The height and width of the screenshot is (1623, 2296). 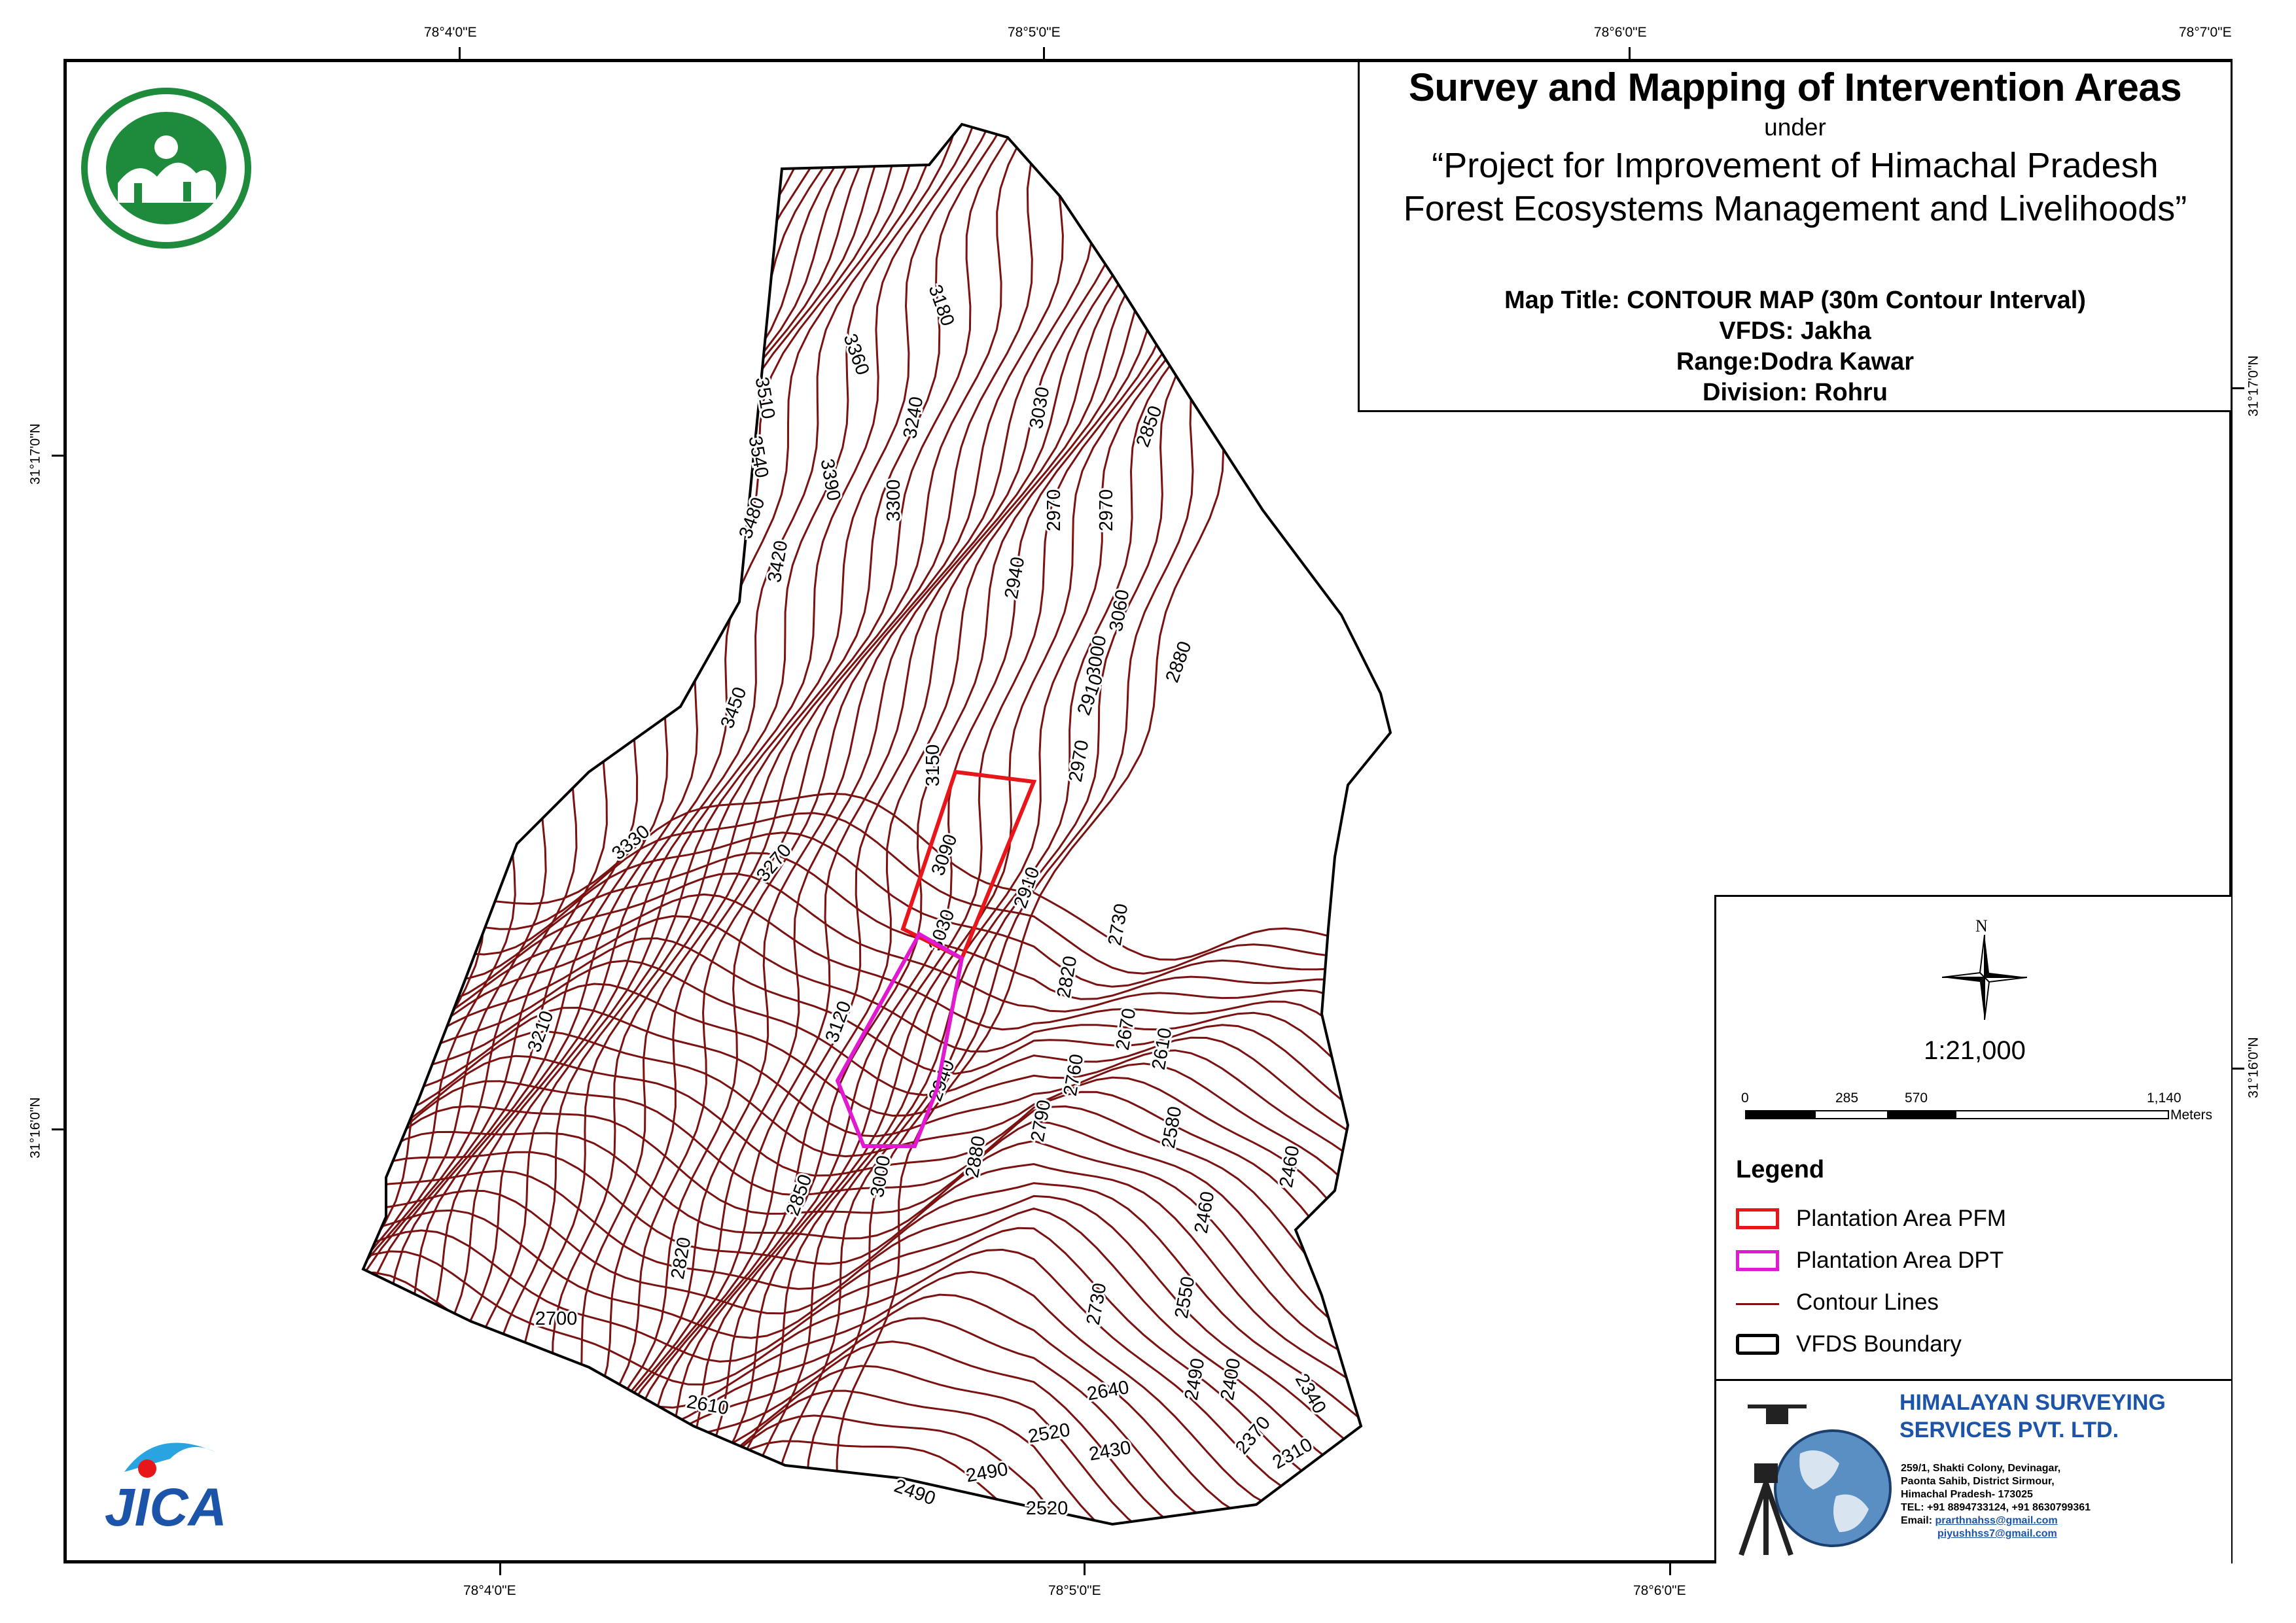 What do you see at coordinates (1957, 1114) in the screenshot?
I see `scale-bar` at bounding box center [1957, 1114].